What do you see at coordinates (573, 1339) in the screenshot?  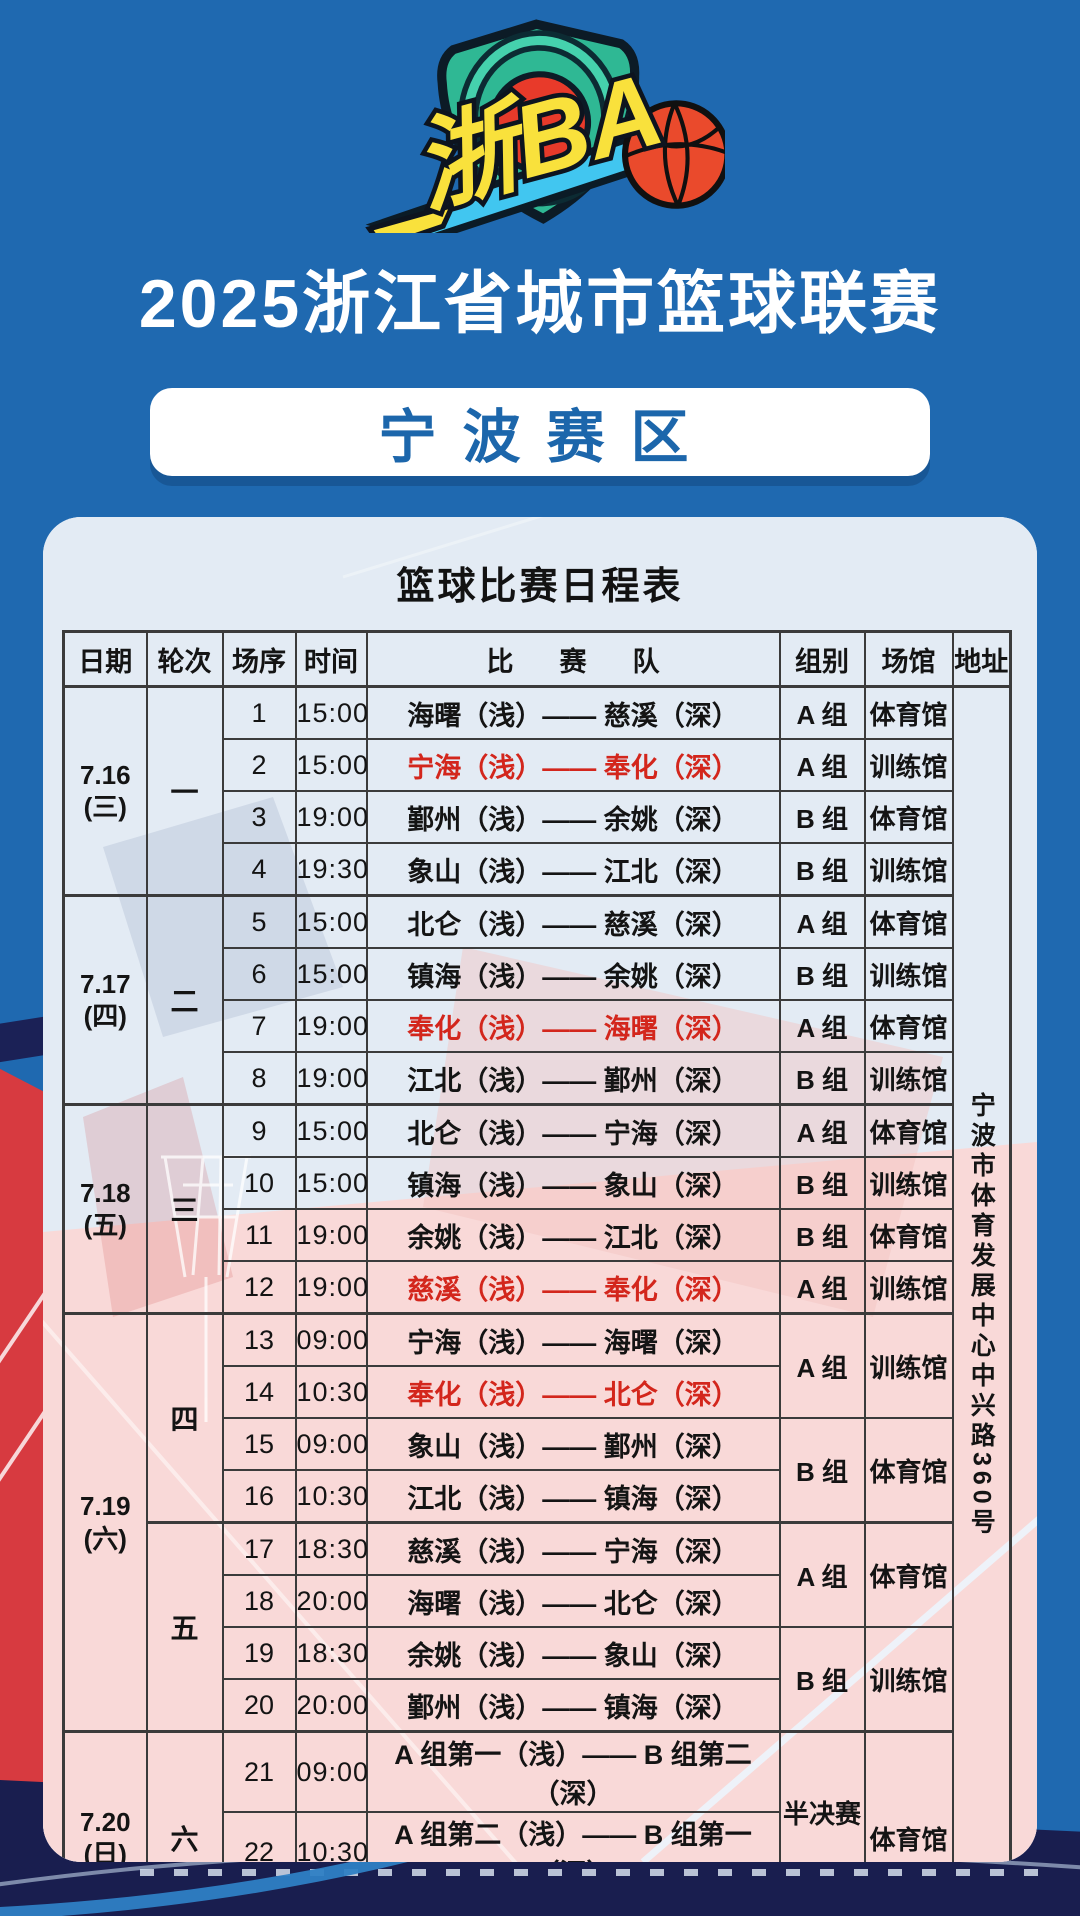 I see `match-cell: 宁海（浅）—— 海曙（深）` at bounding box center [573, 1339].